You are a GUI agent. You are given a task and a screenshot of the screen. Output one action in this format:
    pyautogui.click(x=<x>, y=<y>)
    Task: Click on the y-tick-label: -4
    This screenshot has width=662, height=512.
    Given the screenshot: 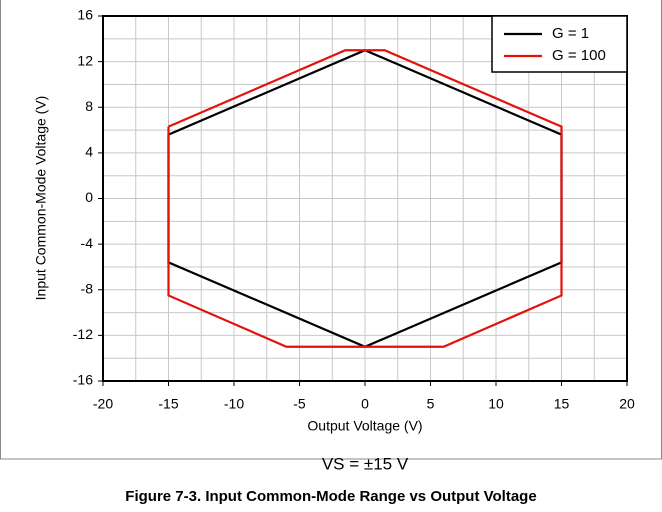 What is the action you would take?
    pyautogui.click(x=87, y=243)
    